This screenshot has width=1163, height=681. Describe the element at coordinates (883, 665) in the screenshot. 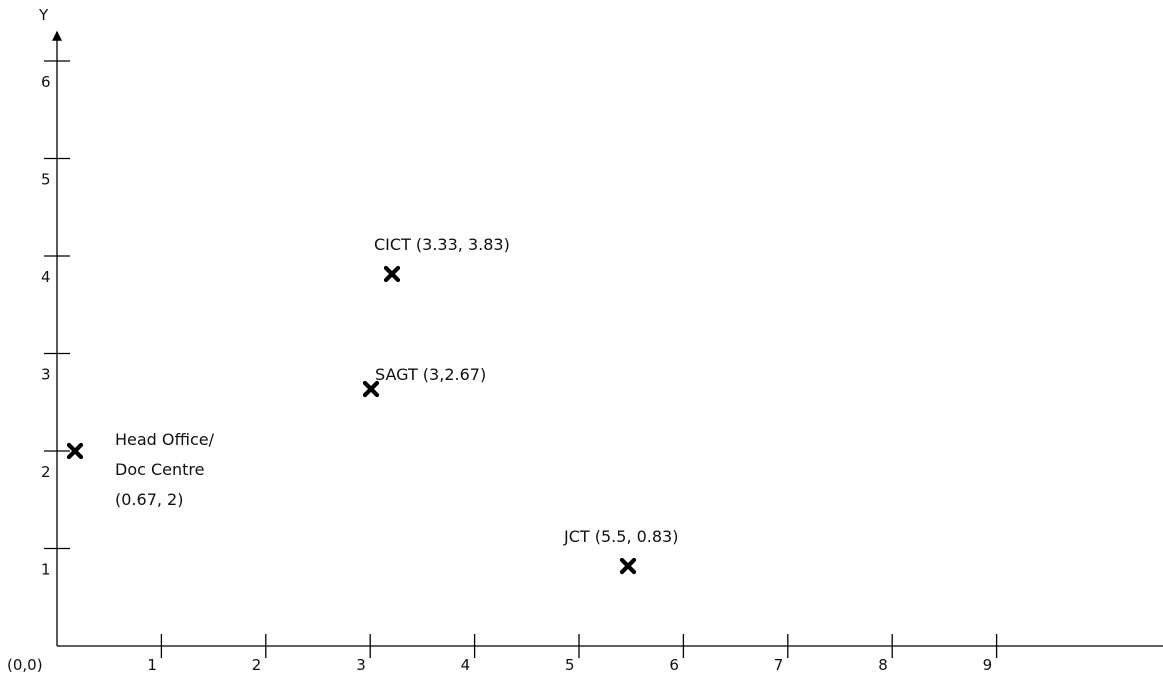

I see `x-tick-label: 8` at that location.